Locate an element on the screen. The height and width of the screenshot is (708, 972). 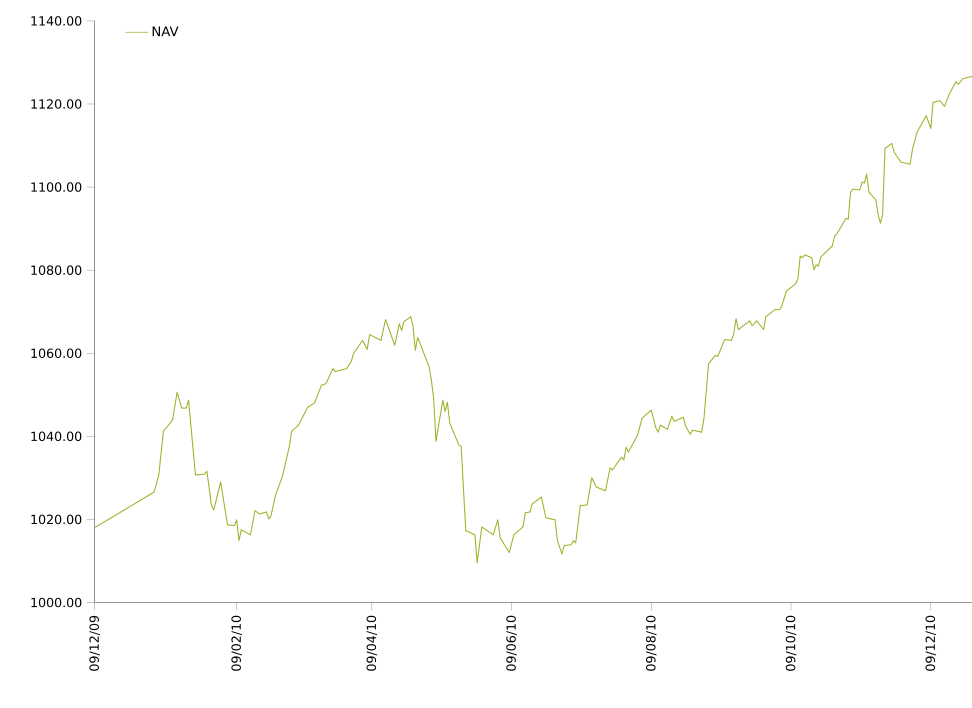
x-tick-label: 09/12/09 is located at coordinates (94, 643).